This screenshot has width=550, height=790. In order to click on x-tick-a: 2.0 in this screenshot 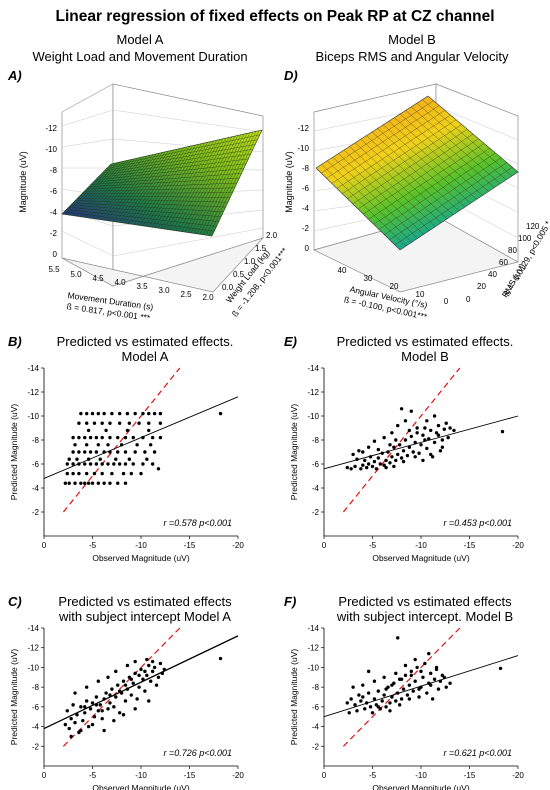, I will do `click(208, 297)`.